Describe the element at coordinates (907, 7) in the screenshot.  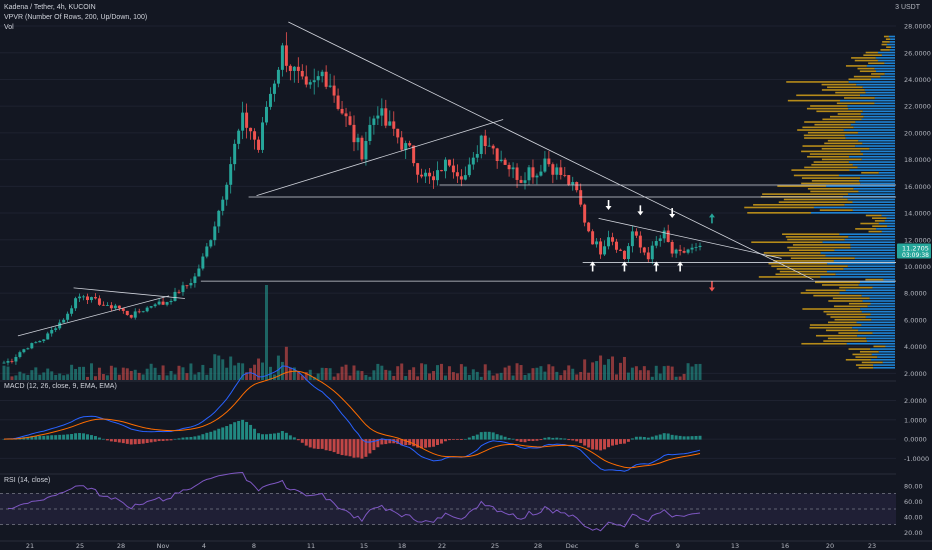
I see `currency-label: 3 USDT` at that location.